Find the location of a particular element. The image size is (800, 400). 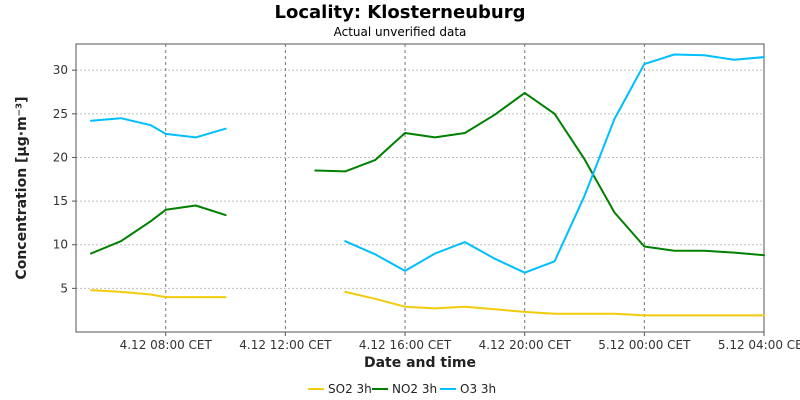

x-axis-label: Date and time is located at coordinates (420, 363).